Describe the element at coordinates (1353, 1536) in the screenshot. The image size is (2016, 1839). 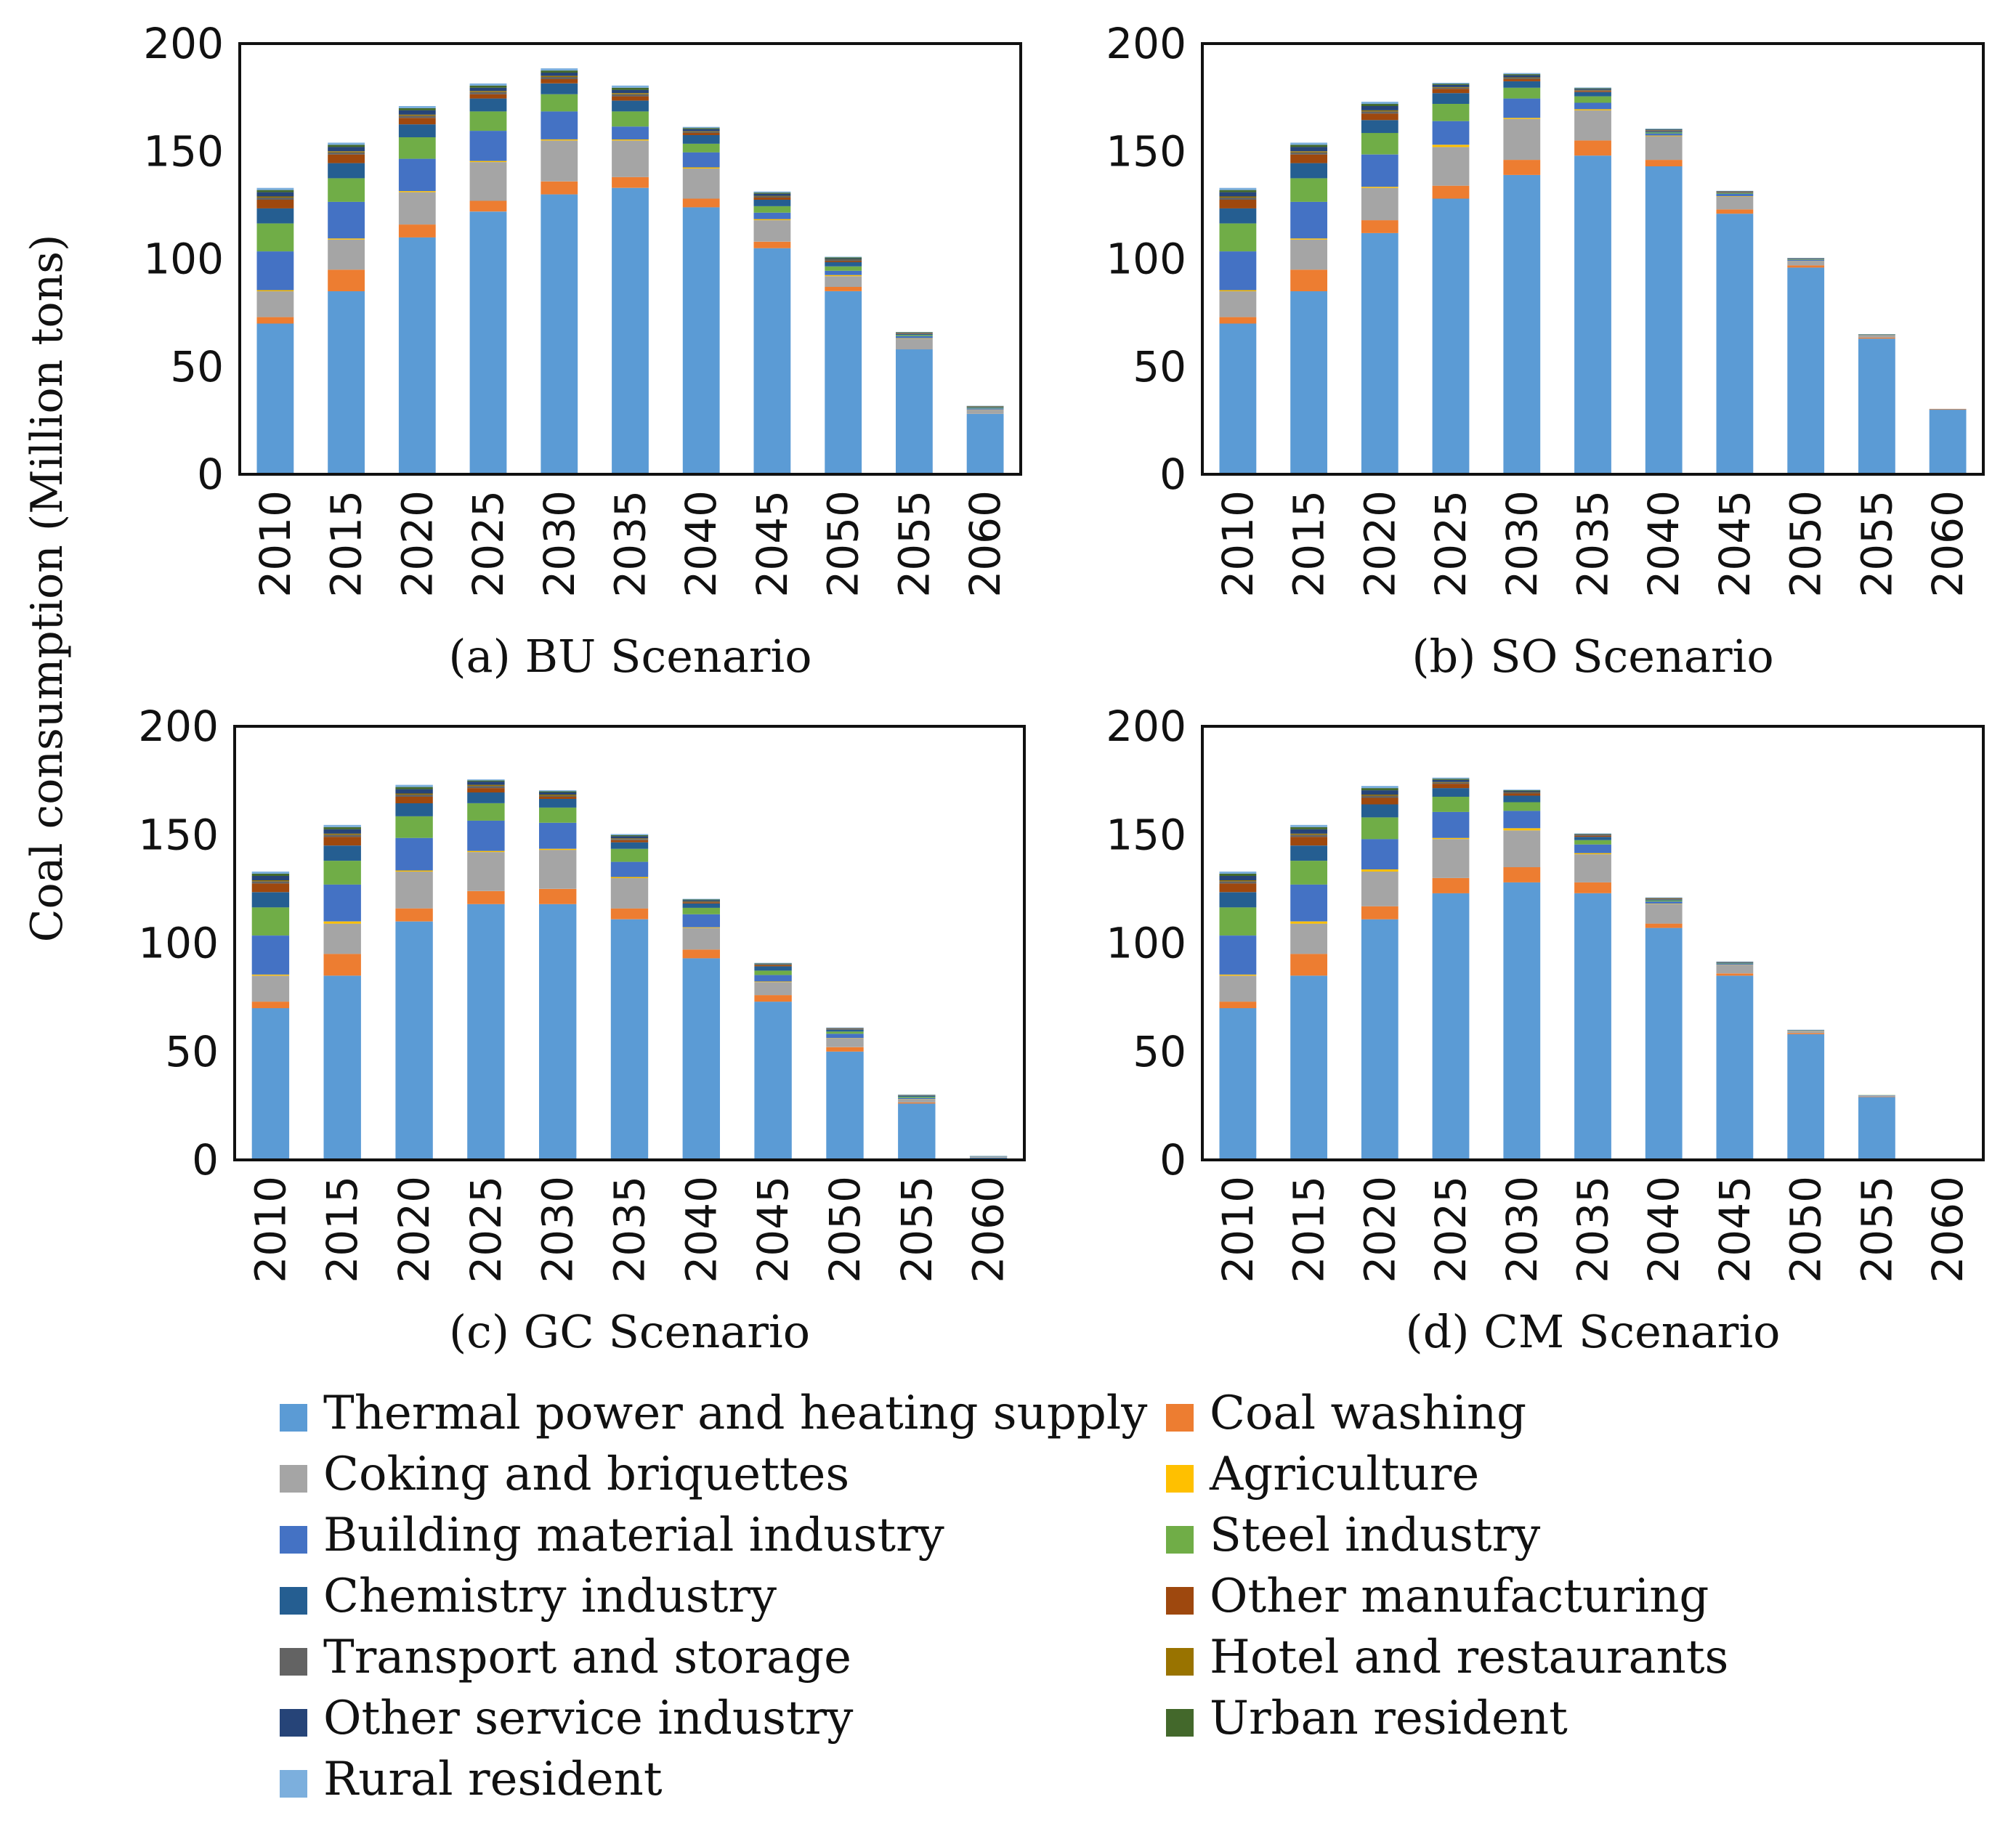
I see `legend-item: Steel industry` at that location.